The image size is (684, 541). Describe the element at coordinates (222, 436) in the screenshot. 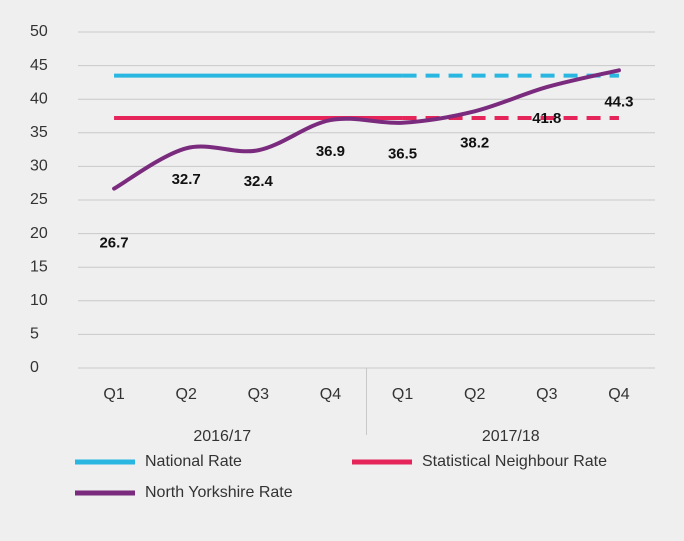

I see `group-label: 2016/17` at that location.